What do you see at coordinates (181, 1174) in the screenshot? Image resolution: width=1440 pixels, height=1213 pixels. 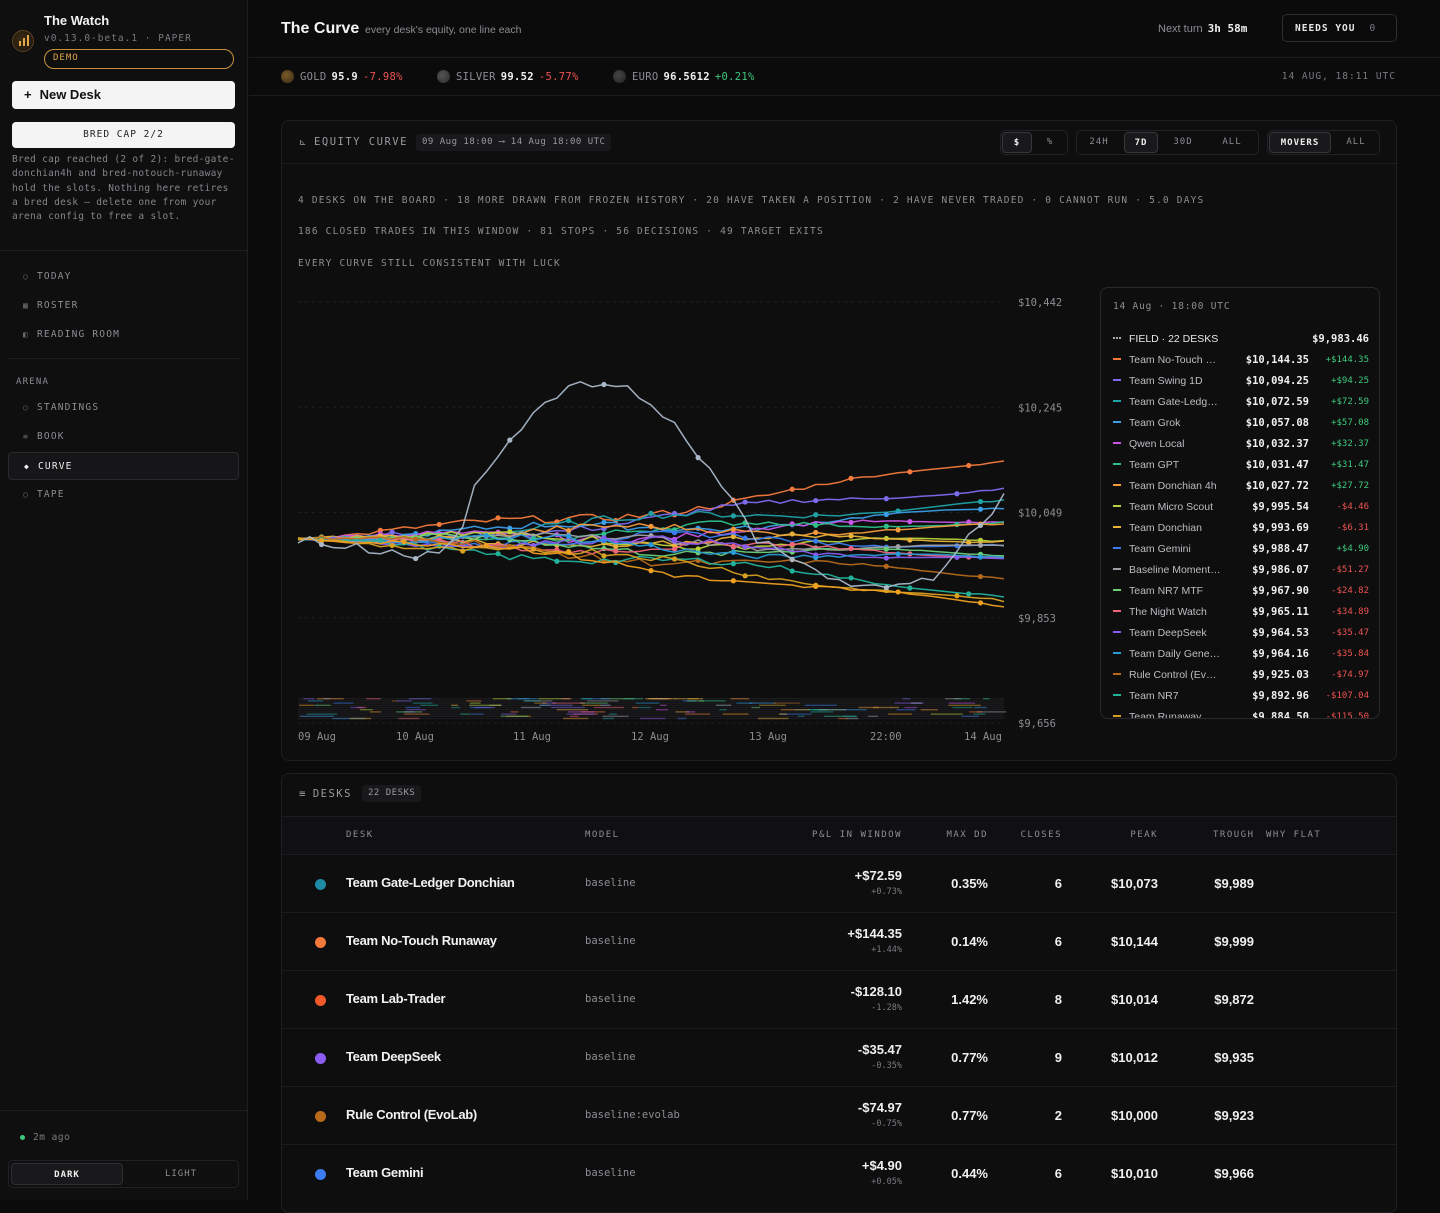 I see `theme-light-button: LIGHT` at bounding box center [181, 1174].